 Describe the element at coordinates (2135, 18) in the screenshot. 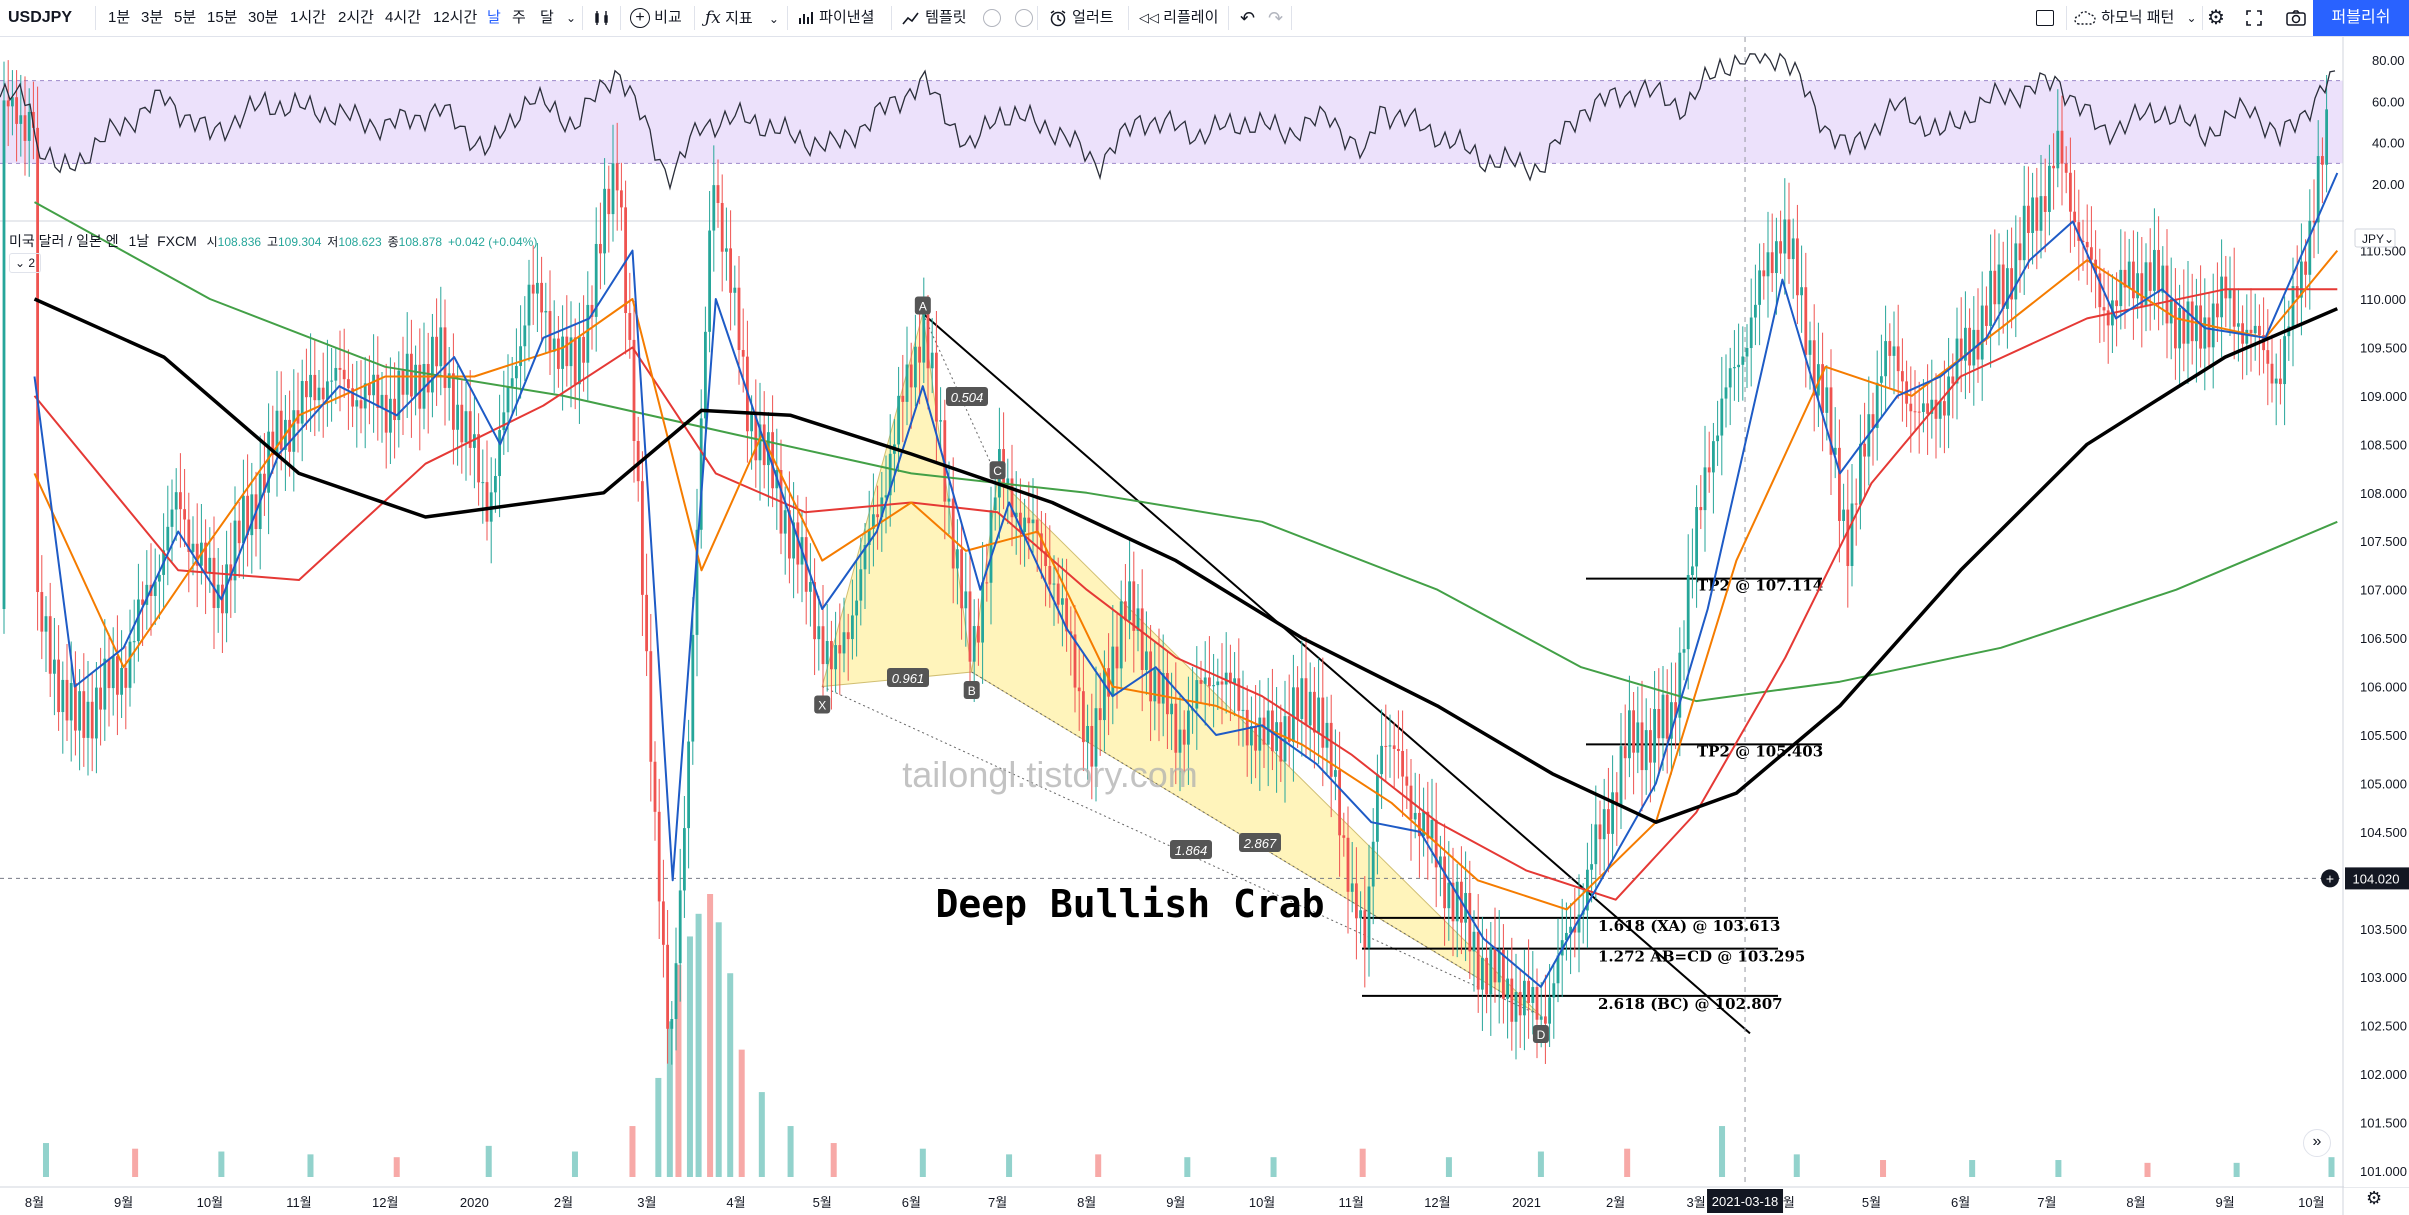

I see `harmonic-pattern-button: 하모닉 패턴 ⌄` at that location.